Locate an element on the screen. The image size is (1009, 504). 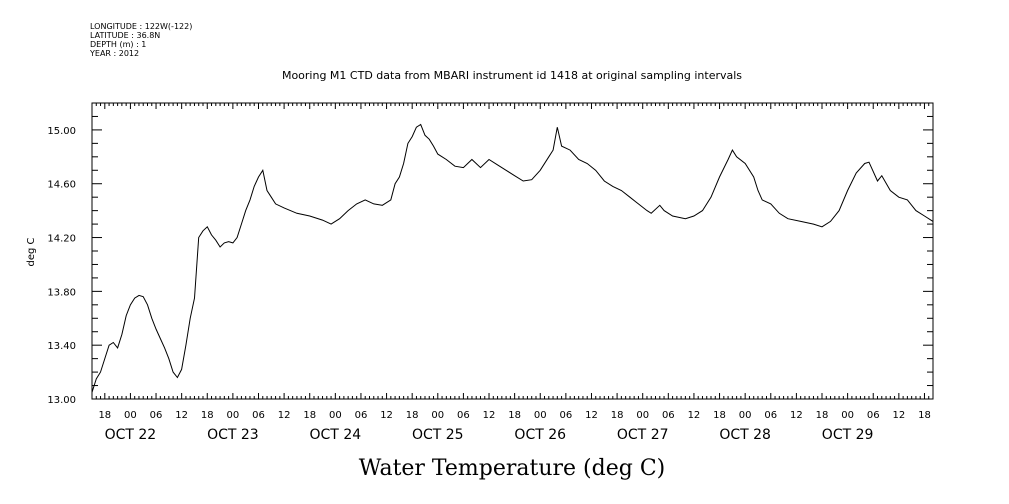
y-tick-label: 13.40 is located at coordinates (61, 346).